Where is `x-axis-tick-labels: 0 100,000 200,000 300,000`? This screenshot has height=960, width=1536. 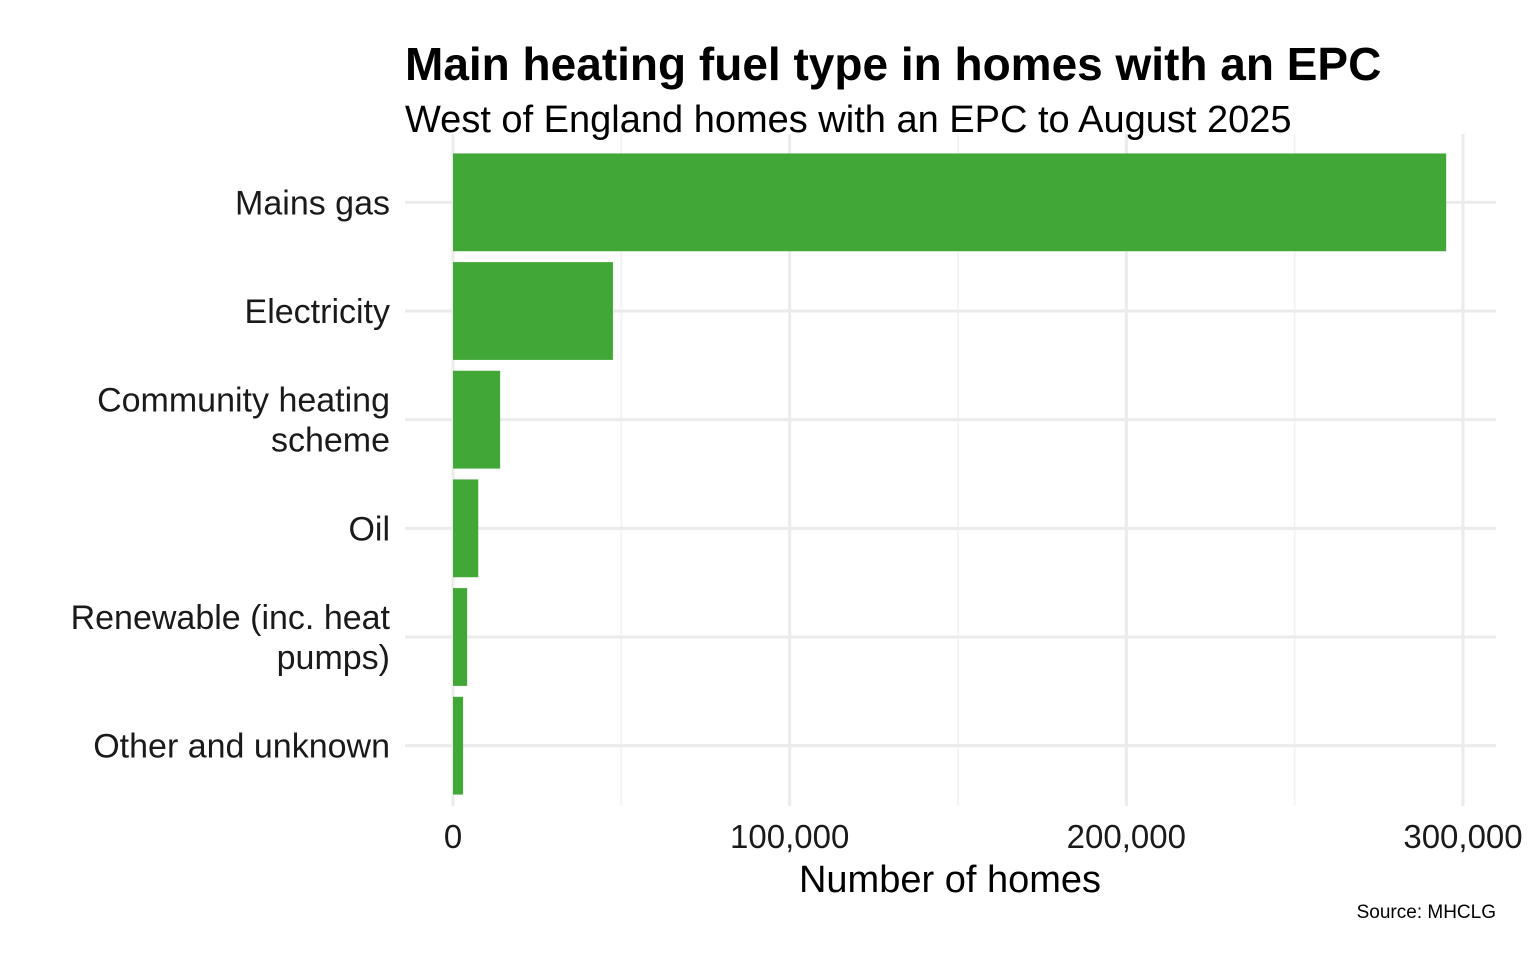 x-axis-tick-labels: 0 100,000 200,000 300,000 is located at coordinates (983, 836).